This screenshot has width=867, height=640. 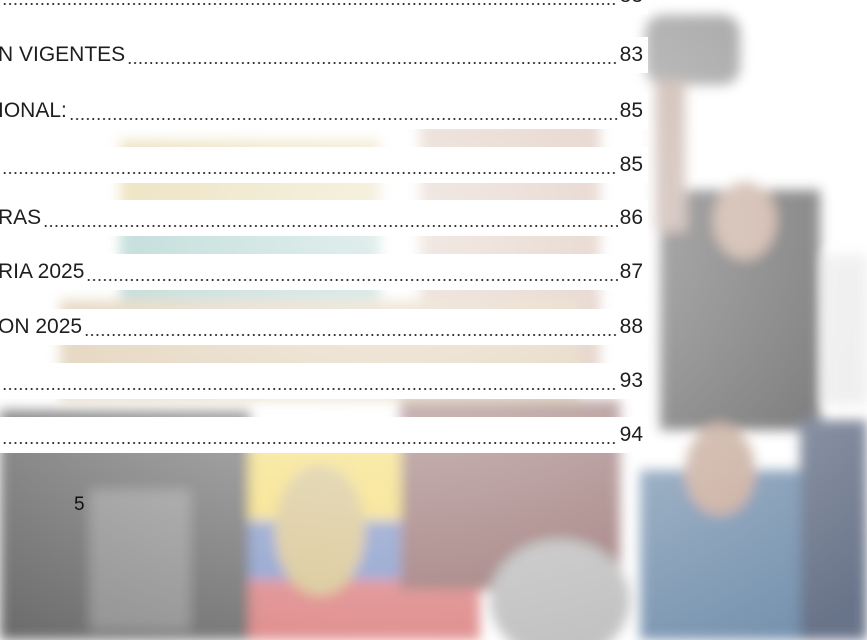 I want to click on page-number: 5, so click(x=79, y=504).